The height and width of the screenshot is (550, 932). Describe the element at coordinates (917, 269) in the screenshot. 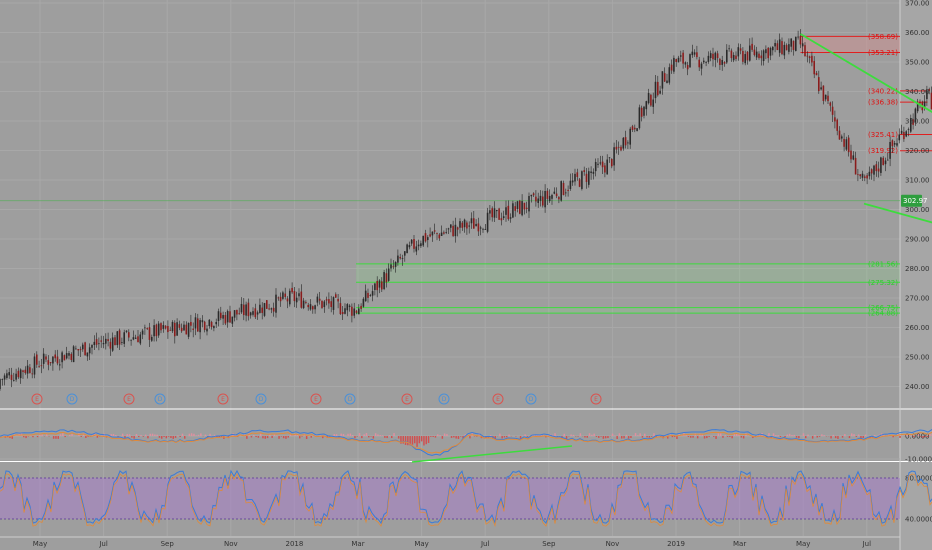

I see `y-tick-label: 280.00` at that location.